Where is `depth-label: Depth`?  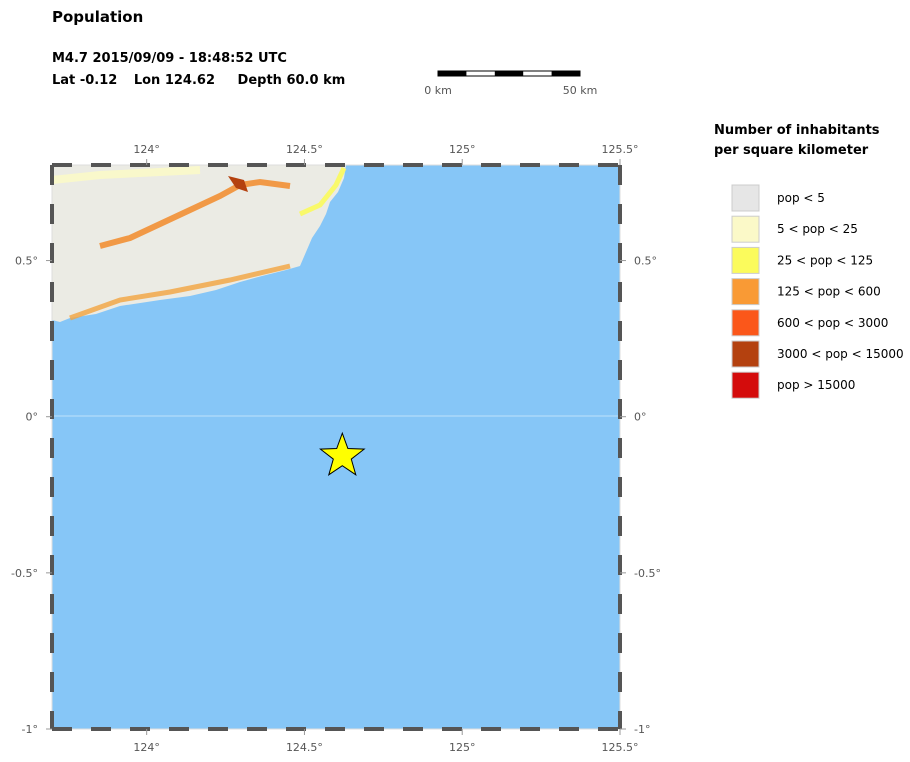 depth-label: Depth is located at coordinates (260, 80).